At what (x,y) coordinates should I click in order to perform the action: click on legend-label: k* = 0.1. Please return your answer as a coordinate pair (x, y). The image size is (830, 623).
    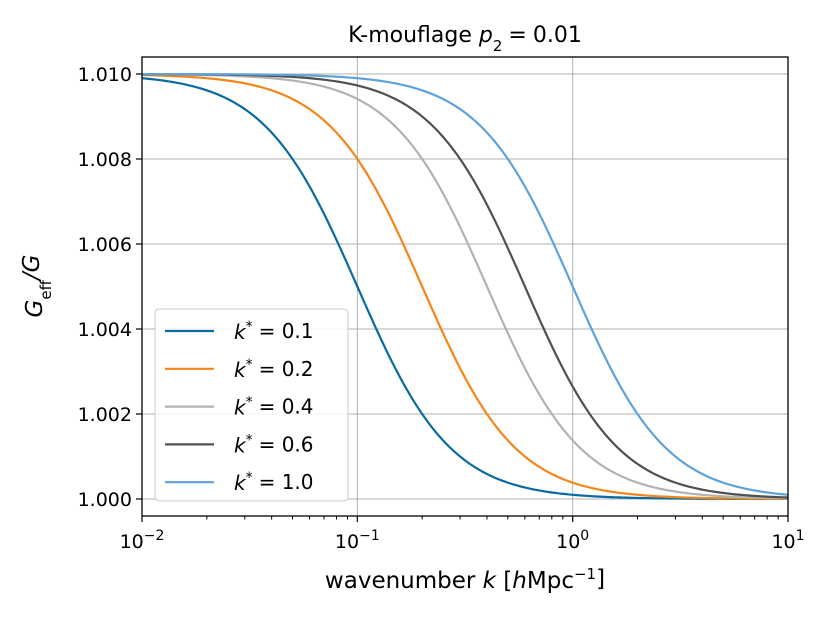
    Looking at the image, I should click on (274, 331).